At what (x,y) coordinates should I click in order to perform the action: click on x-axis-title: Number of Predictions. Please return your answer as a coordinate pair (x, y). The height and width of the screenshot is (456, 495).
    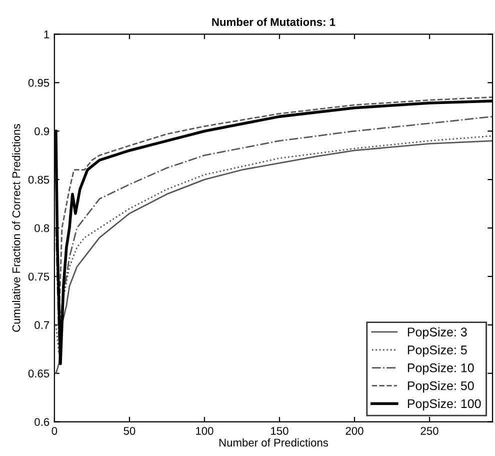
    Looking at the image, I should click on (273, 442).